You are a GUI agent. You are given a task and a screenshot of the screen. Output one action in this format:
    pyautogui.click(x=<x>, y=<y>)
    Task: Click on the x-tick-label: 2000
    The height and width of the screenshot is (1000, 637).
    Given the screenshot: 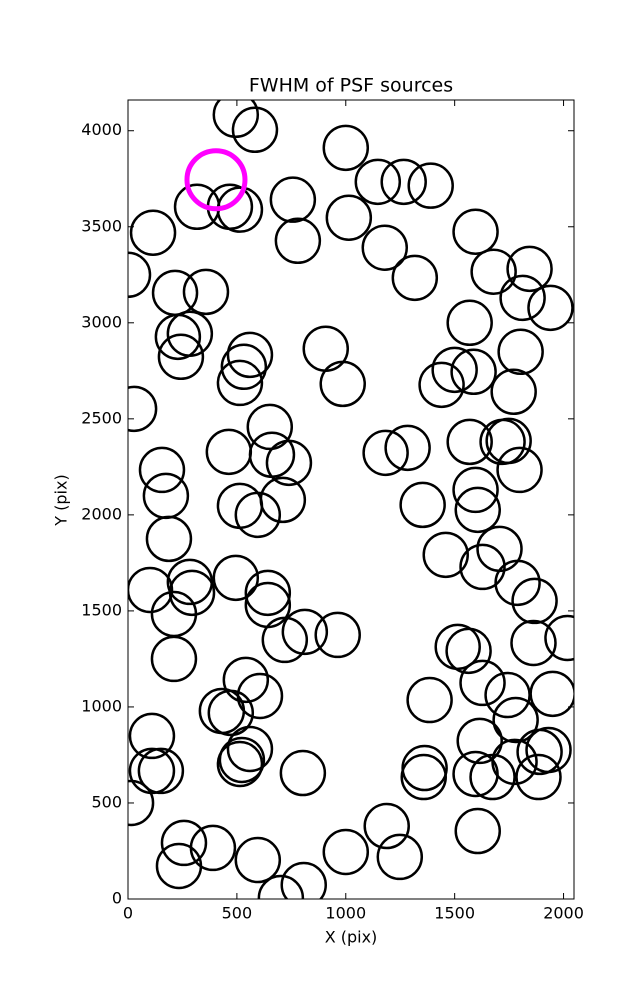 What is the action you would take?
    pyautogui.click(x=563, y=913)
    